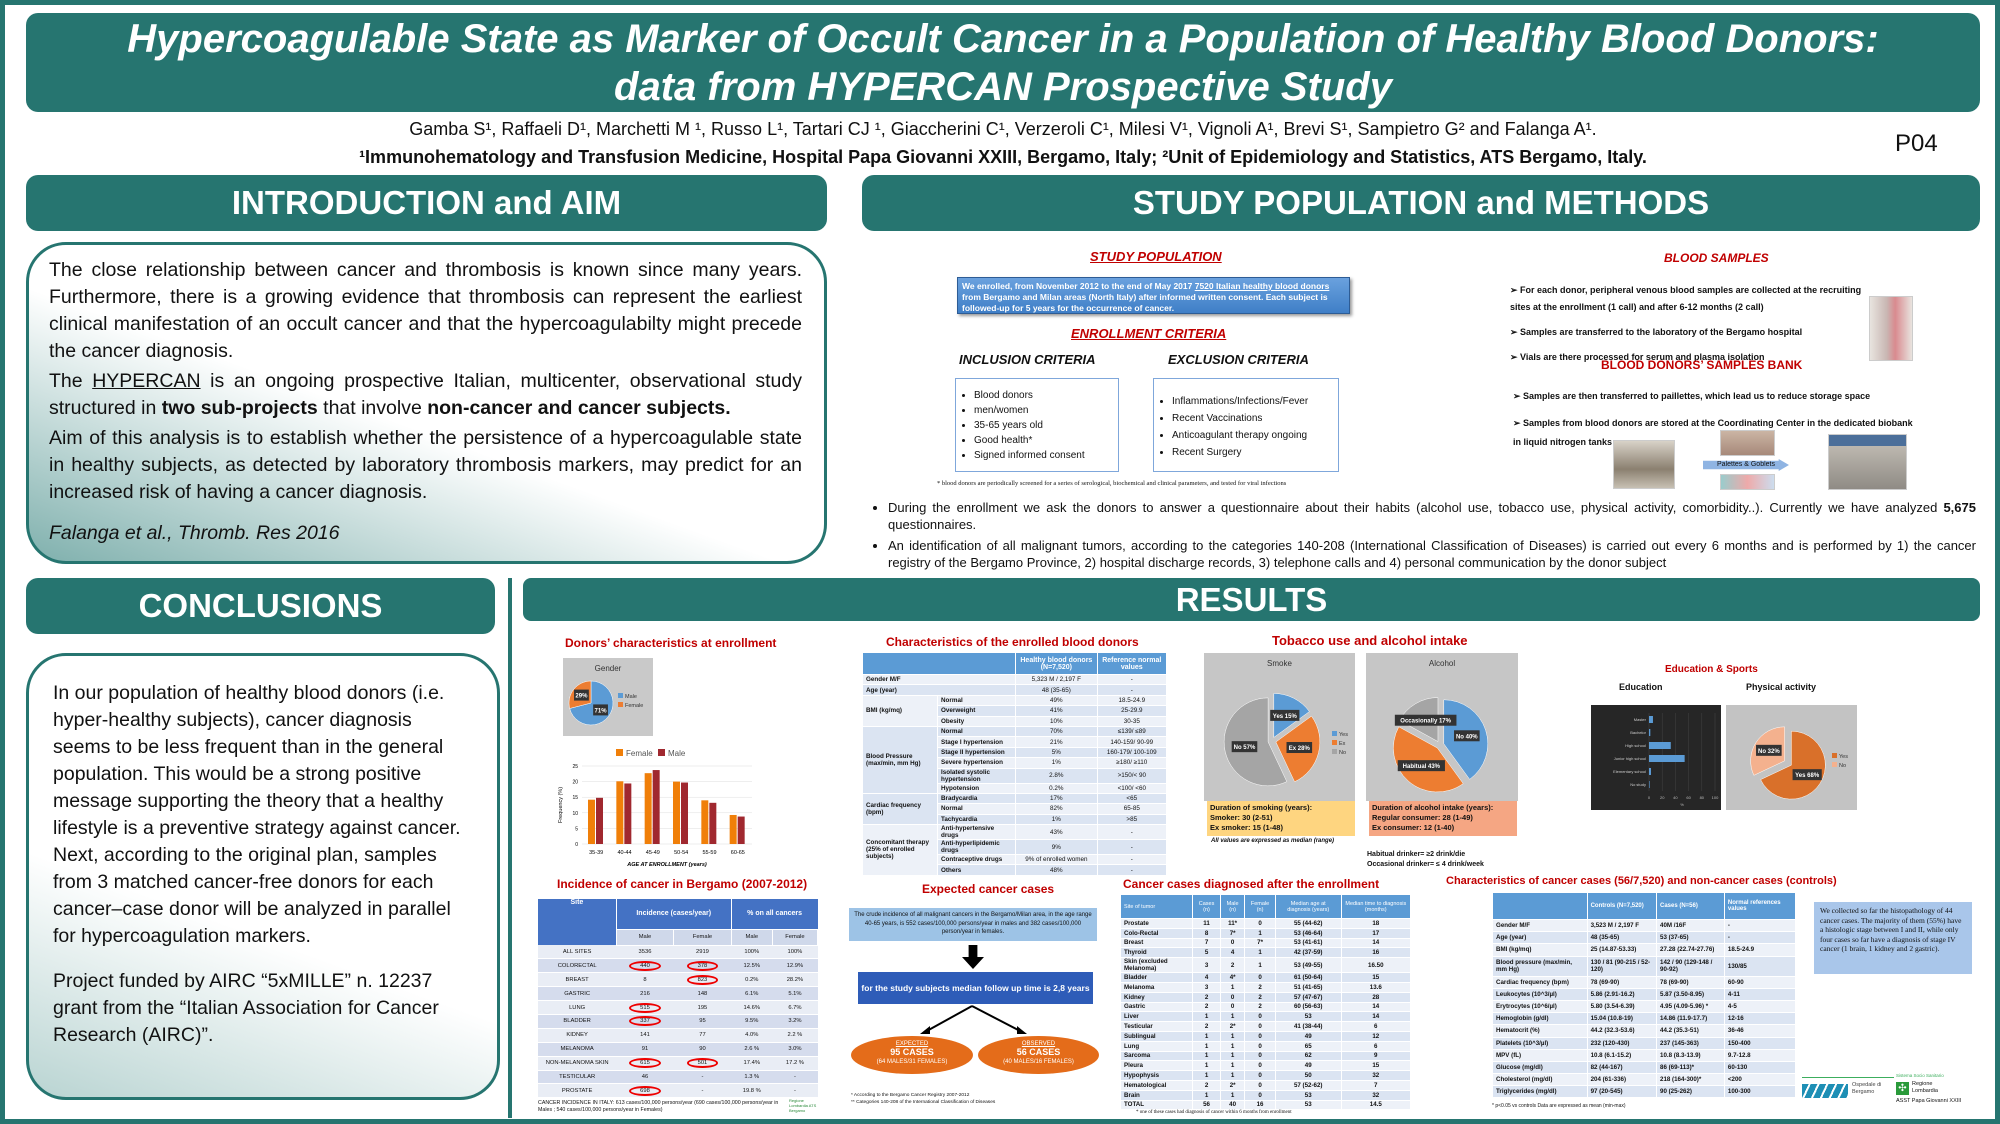  What do you see at coordinates (1702, 365) in the screenshot?
I see `samples-bank-title: BLOOD DONORS’ SAMPLES BANK` at bounding box center [1702, 365].